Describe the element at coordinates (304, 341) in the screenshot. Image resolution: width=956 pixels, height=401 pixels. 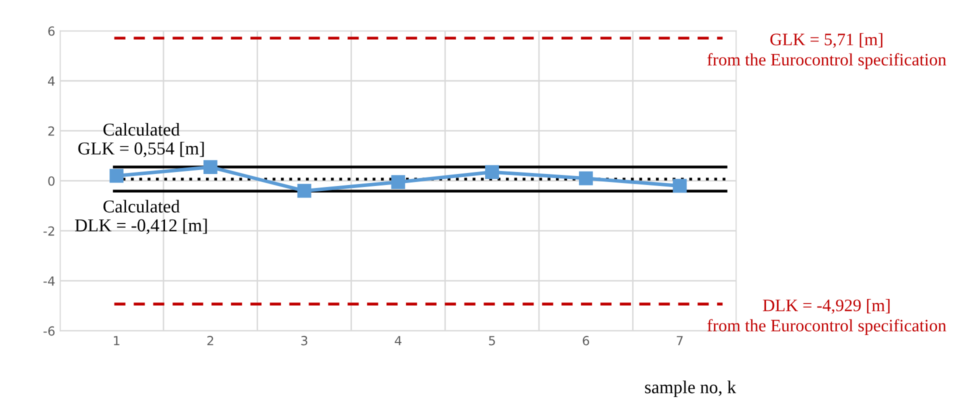
I see `x-tick-label: 3` at that location.